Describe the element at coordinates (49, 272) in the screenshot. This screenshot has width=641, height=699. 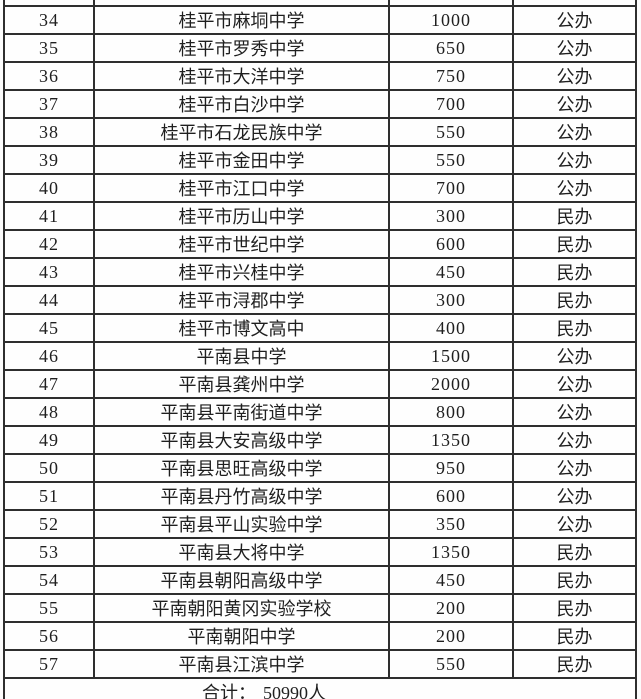
I see `row-number-cell: 43` at that location.